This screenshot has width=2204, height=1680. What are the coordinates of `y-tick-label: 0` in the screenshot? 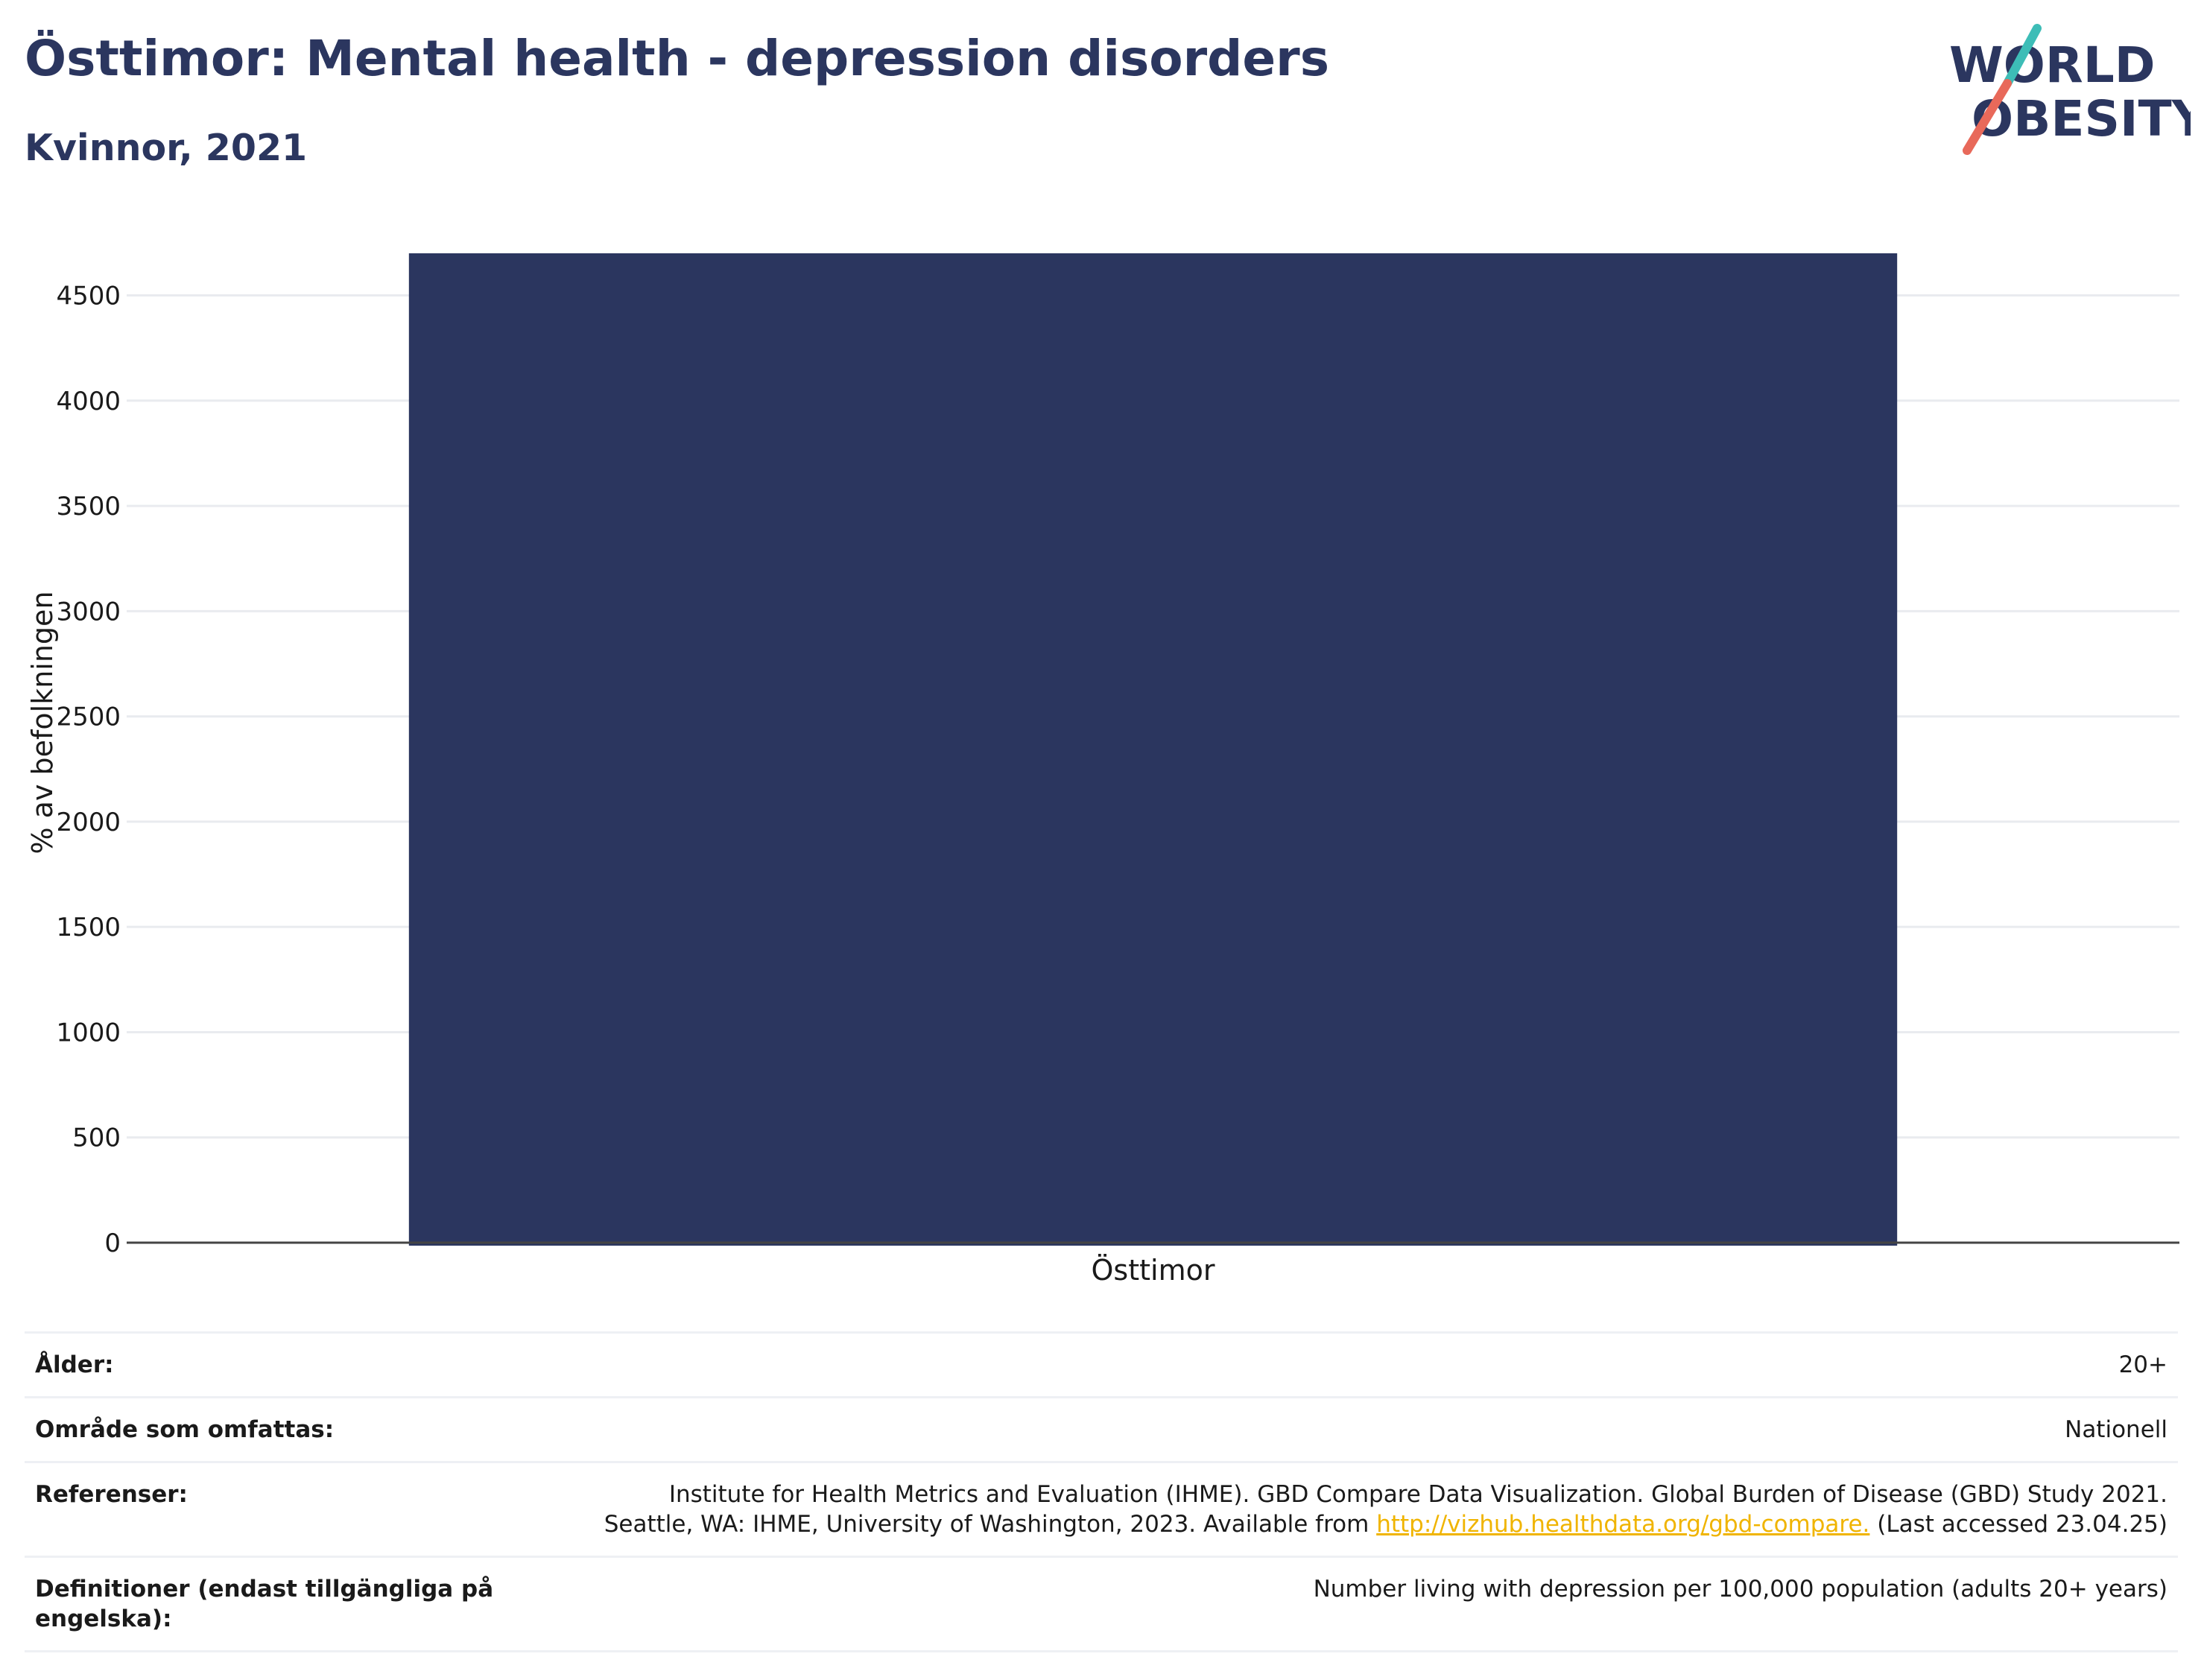 It's located at (112, 1243).